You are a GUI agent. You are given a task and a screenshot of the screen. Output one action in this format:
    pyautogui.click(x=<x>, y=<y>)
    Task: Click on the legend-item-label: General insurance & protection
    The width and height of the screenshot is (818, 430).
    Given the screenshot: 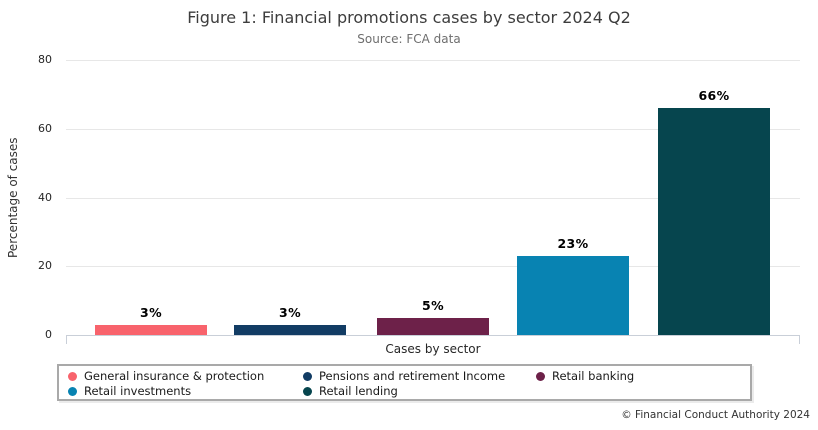 What is the action you would take?
    pyautogui.click(x=174, y=376)
    